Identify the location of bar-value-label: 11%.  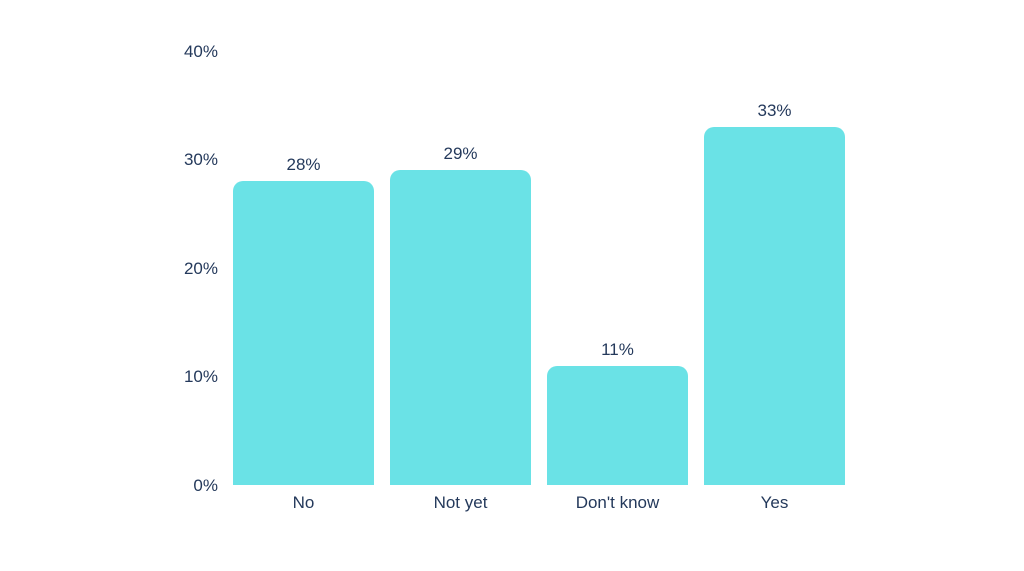
(617, 349).